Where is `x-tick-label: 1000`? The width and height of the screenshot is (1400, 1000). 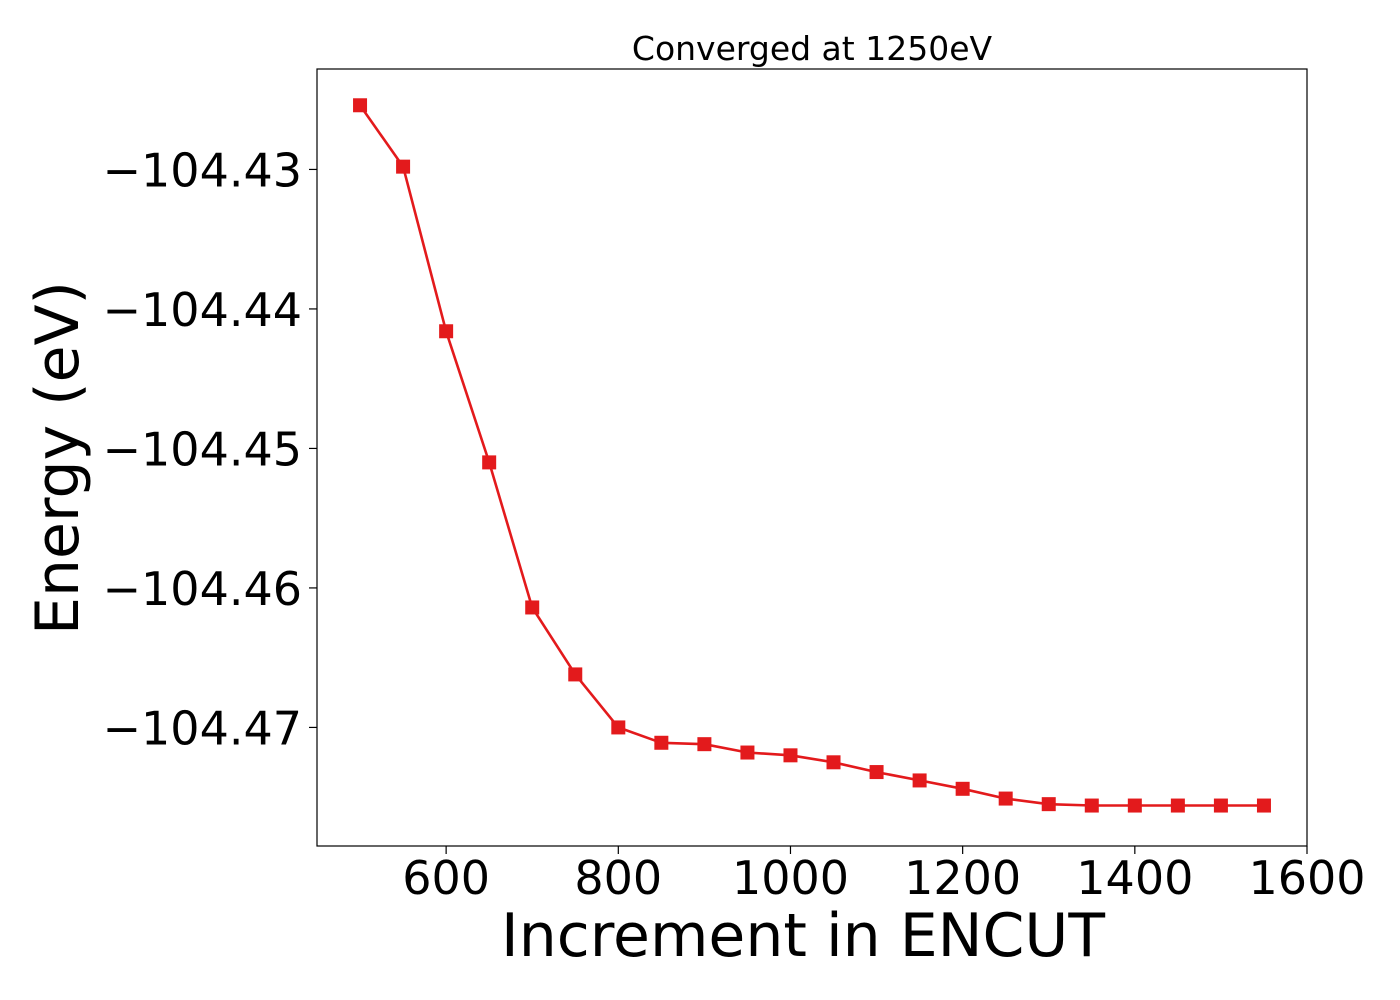
x-tick-label: 1000 is located at coordinates (790, 878).